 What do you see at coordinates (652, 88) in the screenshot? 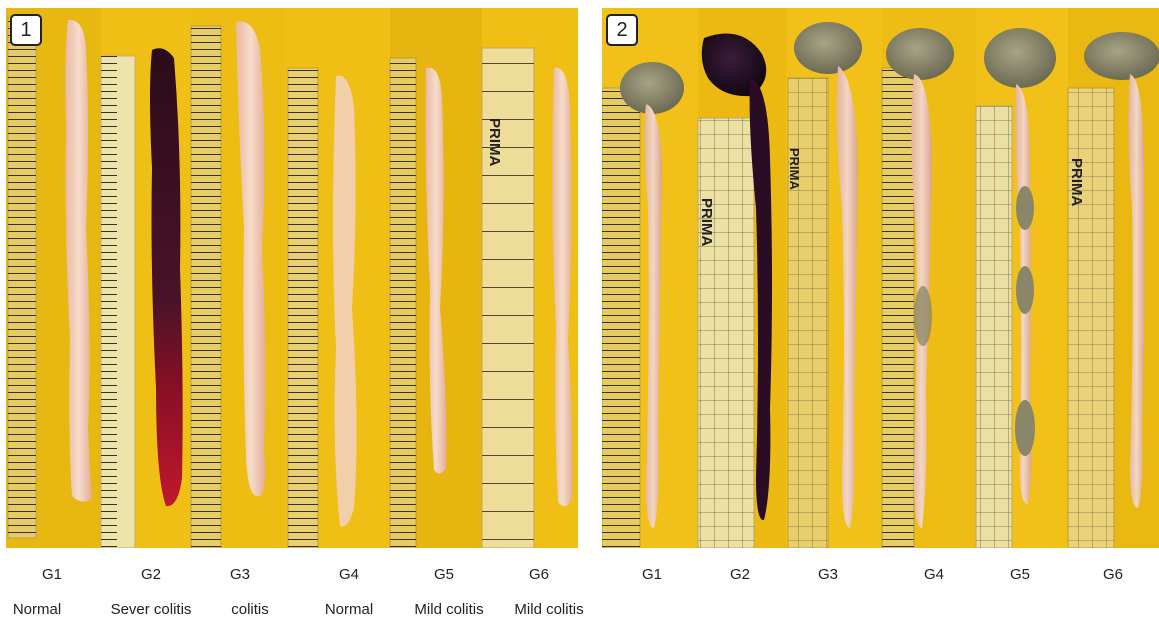
I see `cecum-g1` at bounding box center [652, 88].